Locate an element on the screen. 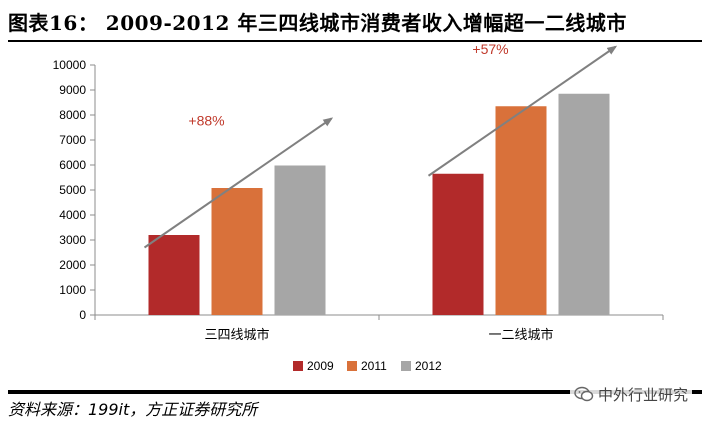 The width and height of the screenshot is (710, 425). y-tick-label: 6000 is located at coordinates (72, 165).